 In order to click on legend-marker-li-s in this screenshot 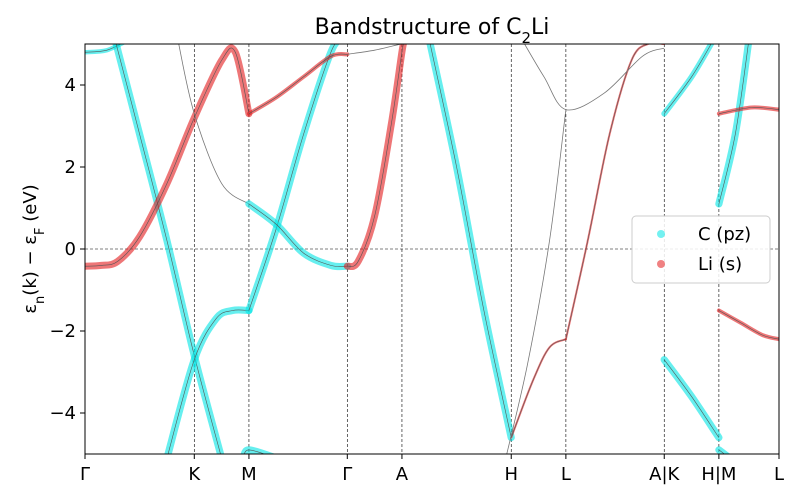, I will do `click(661, 264)`.